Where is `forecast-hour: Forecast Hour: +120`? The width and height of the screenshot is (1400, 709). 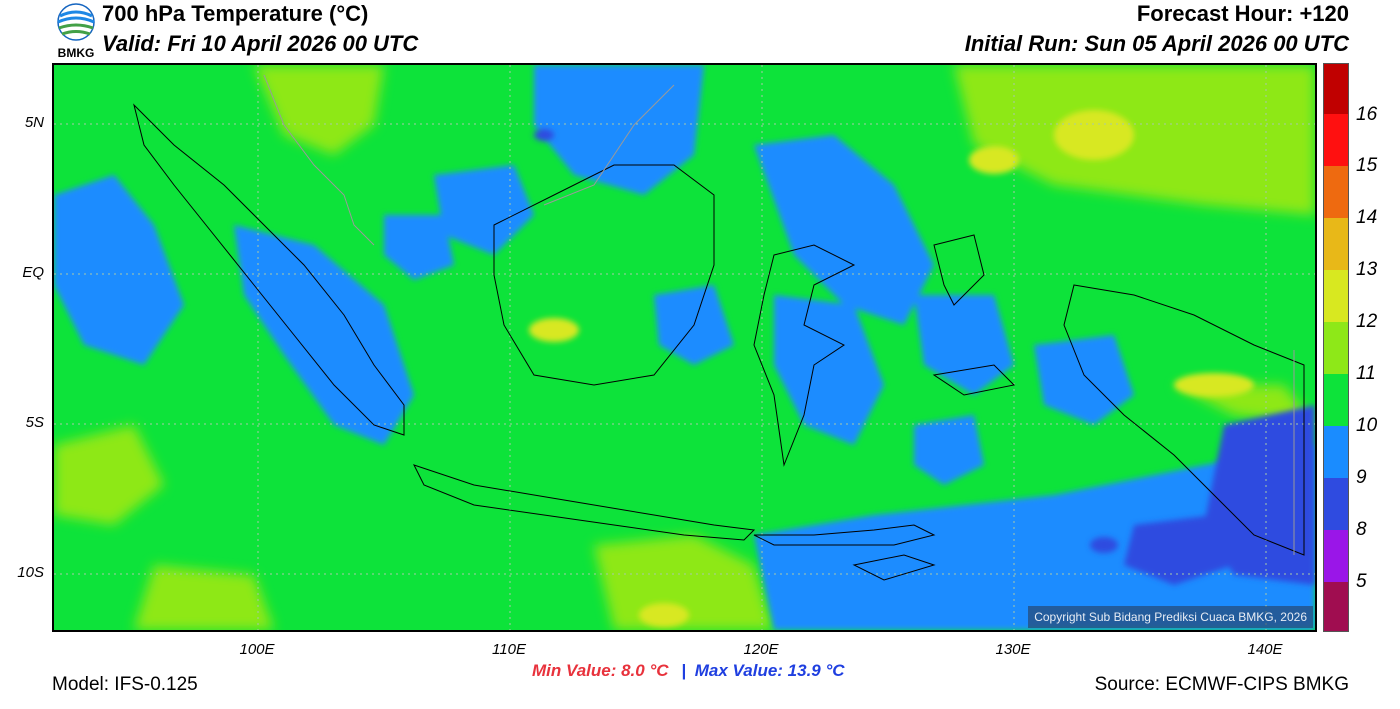
forecast-hour: Forecast Hour: +120 is located at coordinates (1242, 13).